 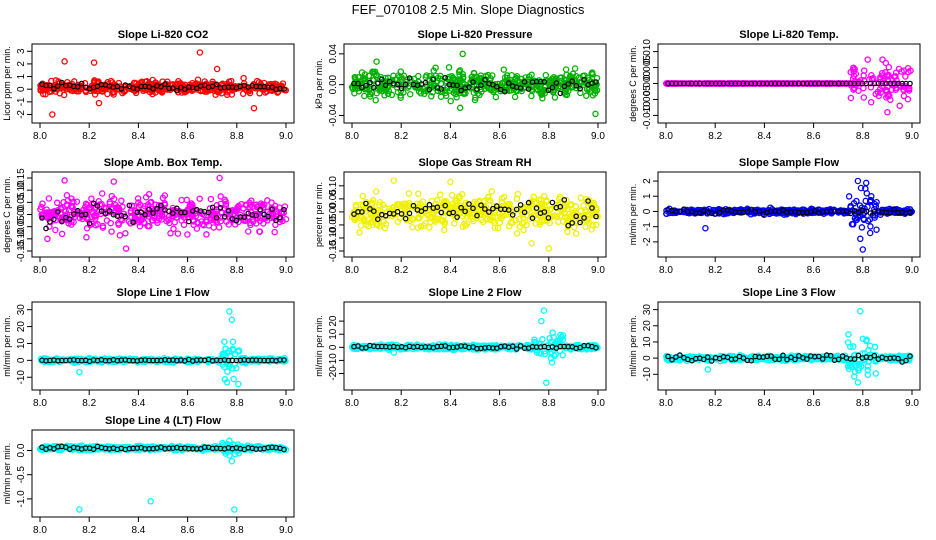 I want to click on x-tick-label: 8.4, so click(x=138, y=270).